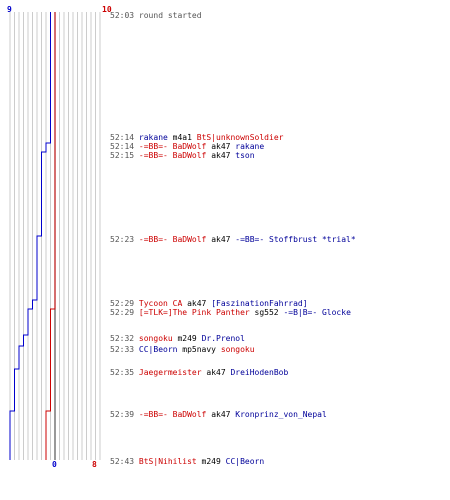 The image size is (450, 500). What do you see at coordinates (122, 372) in the screenshot?
I see `event-time: 52:35` at bounding box center [122, 372].